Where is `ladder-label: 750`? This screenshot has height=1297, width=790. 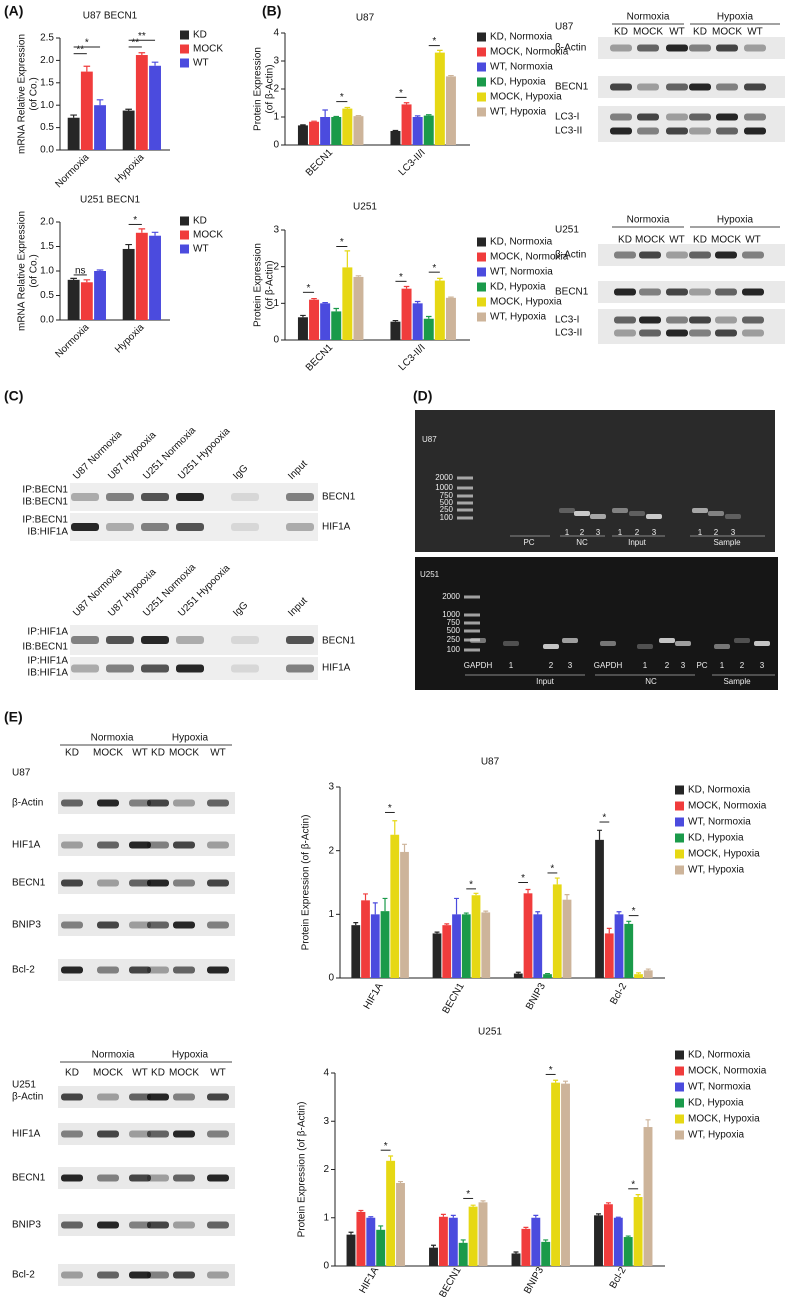 ladder-label: 750 is located at coordinates (447, 495).